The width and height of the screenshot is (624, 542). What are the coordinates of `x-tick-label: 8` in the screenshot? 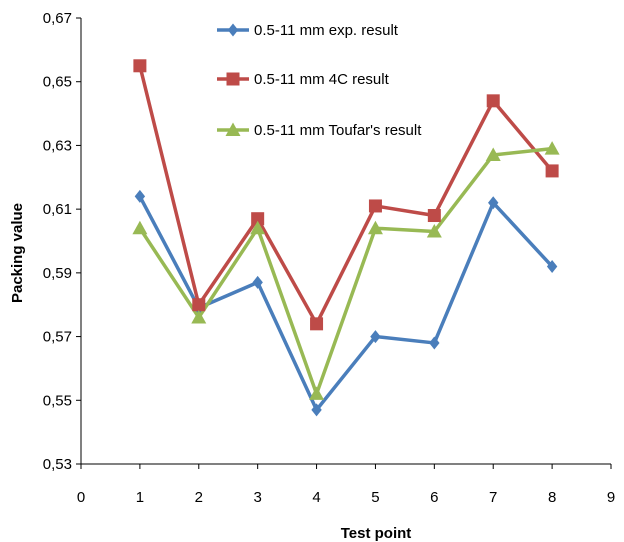 It's located at (552, 497).